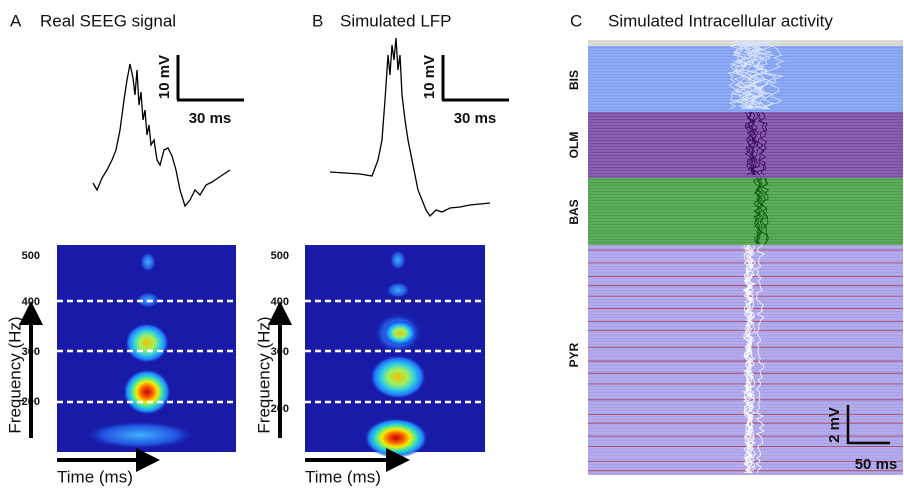  What do you see at coordinates (317, 20) in the screenshot?
I see `panel-letter: B` at bounding box center [317, 20].